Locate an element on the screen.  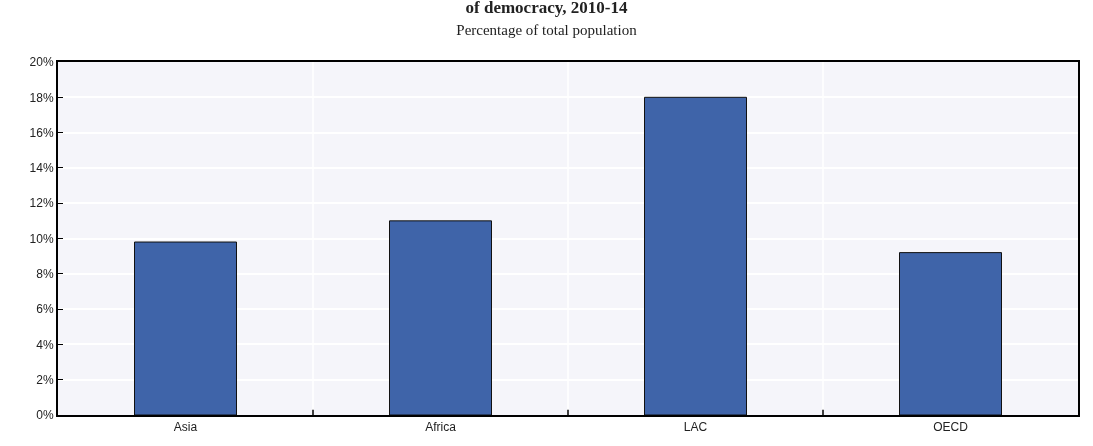
y-tick-label: 18% is located at coordinates (41, 97).